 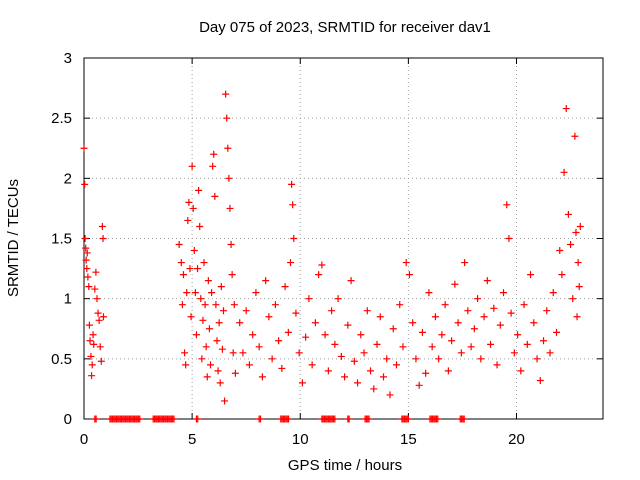 I want to click on y-tick-label: 1.5, so click(x=61, y=239).